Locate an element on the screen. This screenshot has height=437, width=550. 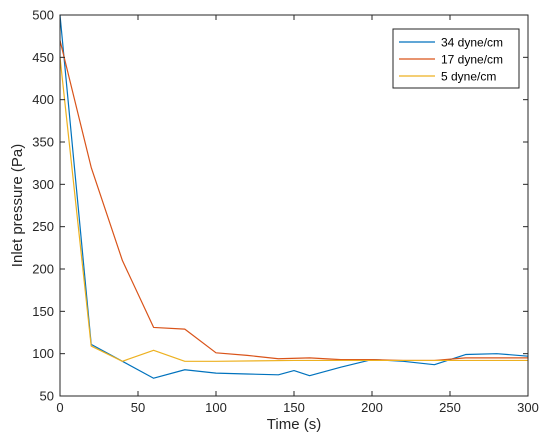
x-axis-title: Time (s) is located at coordinates (294, 424).